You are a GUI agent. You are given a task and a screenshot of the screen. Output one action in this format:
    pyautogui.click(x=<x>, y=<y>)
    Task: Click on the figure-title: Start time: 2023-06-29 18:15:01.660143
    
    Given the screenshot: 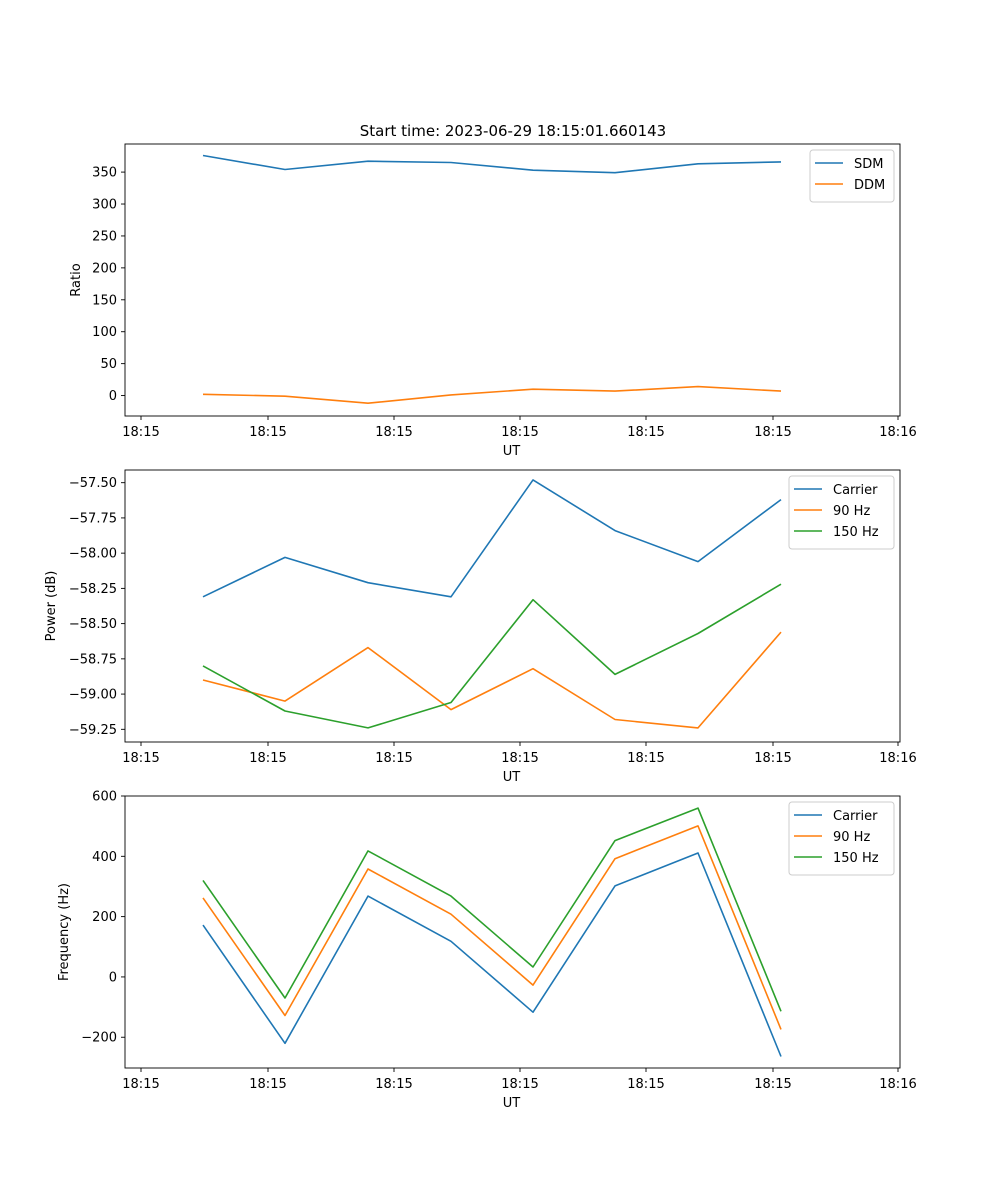 What is the action you would take?
    pyautogui.click(x=513, y=131)
    